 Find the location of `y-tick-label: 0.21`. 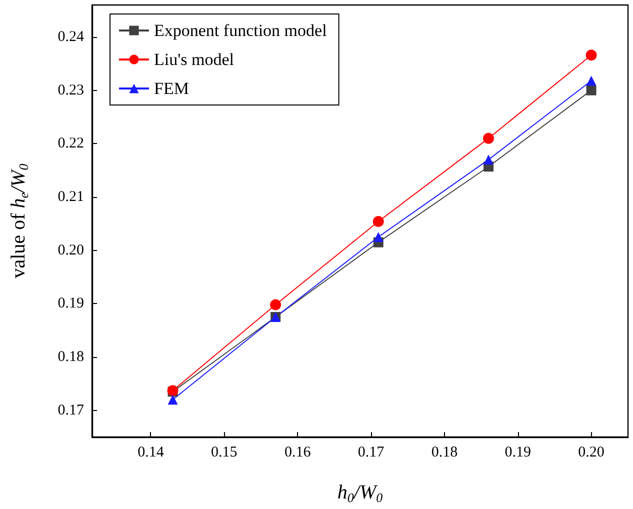

y-tick-label: 0.21 is located at coordinates (71, 197).